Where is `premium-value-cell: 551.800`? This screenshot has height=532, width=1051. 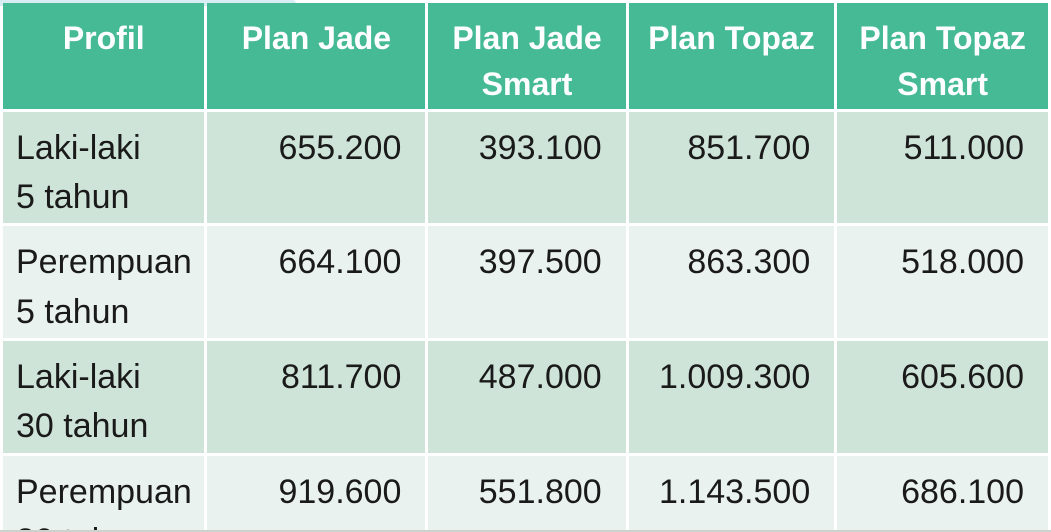 premium-value-cell: 551.800 is located at coordinates (527, 493).